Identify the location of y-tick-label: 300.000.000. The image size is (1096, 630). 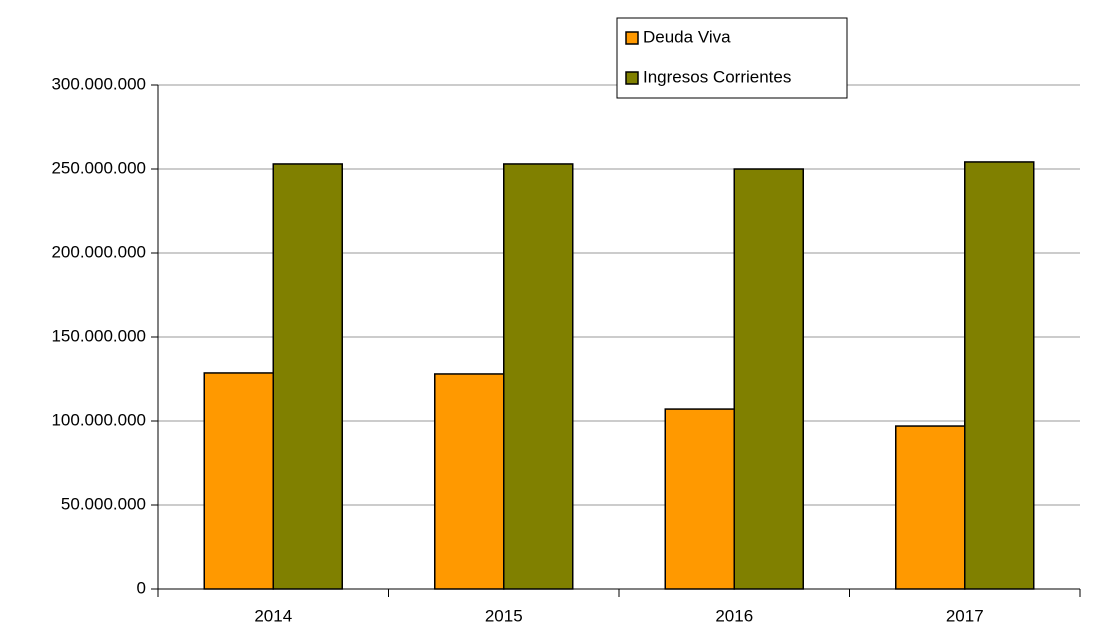
(98, 83).